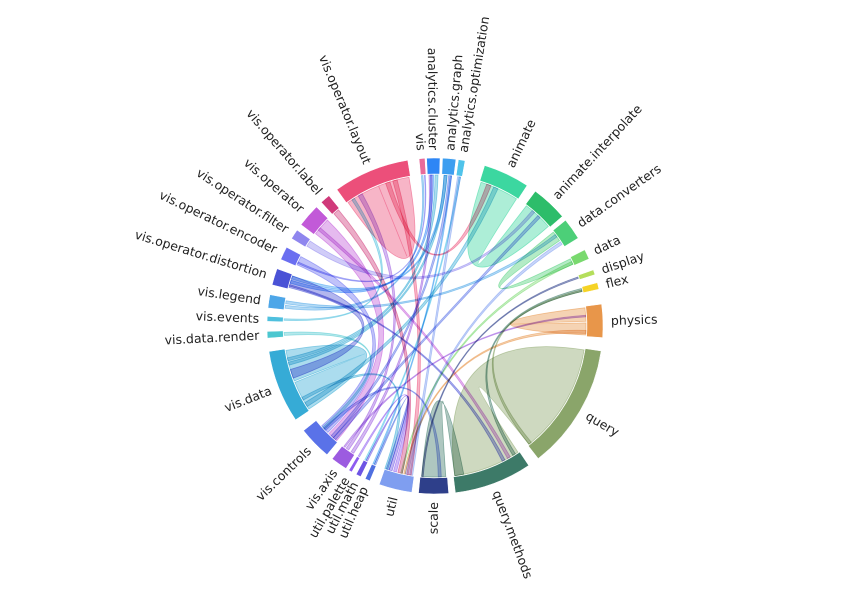  What do you see at coordinates (283, 473) in the screenshot?
I see `group-label-vis-controls: vis.controls` at bounding box center [283, 473].